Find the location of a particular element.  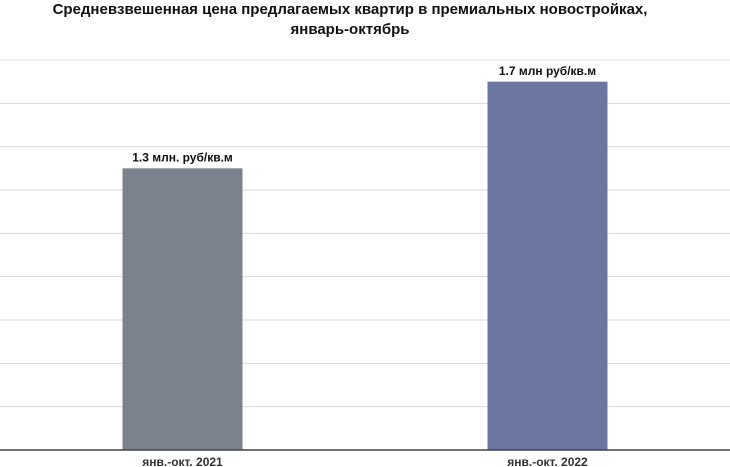

x-tick-label: янв.-окт. 2021 is located at coordinates (182, 461).